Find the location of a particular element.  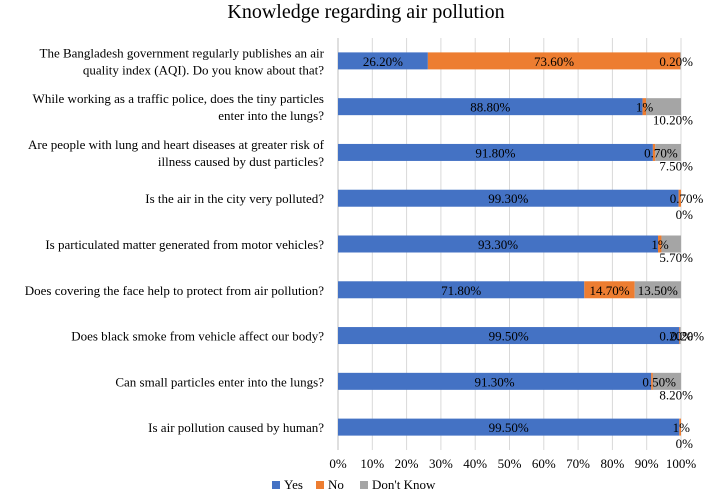

x-tick-label: 10% is located at coordinates (372, 463).